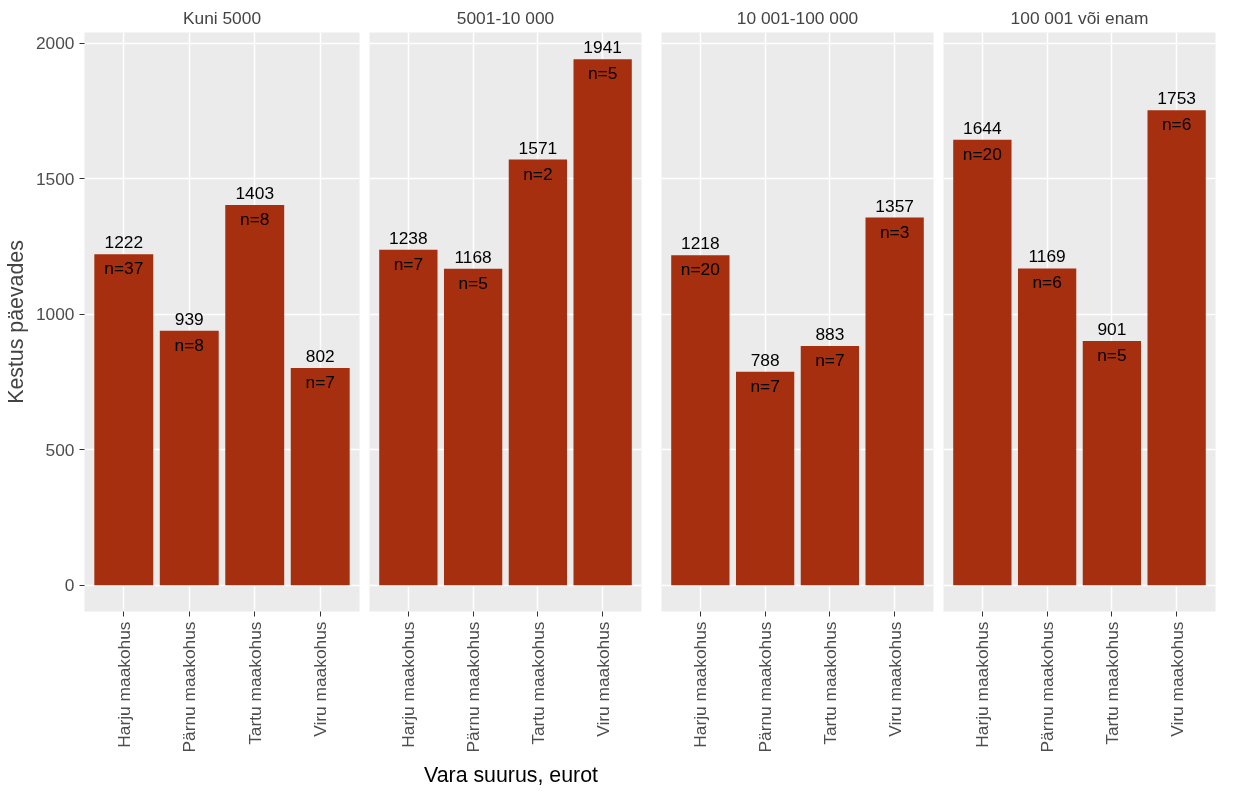  Describe the element at coordinates (1079, 17) in the screenshot. I see `chart-title: 100 001 või enam` at that location.